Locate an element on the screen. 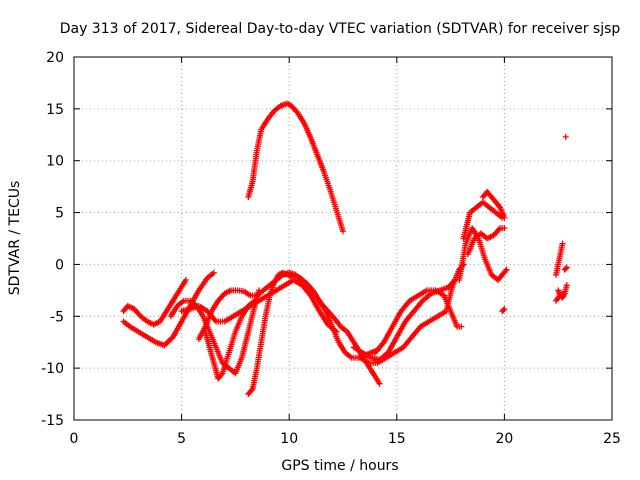 This screenshot has height=480, width=640. y-tick-label: 20 is located at coordinates (55, 58).